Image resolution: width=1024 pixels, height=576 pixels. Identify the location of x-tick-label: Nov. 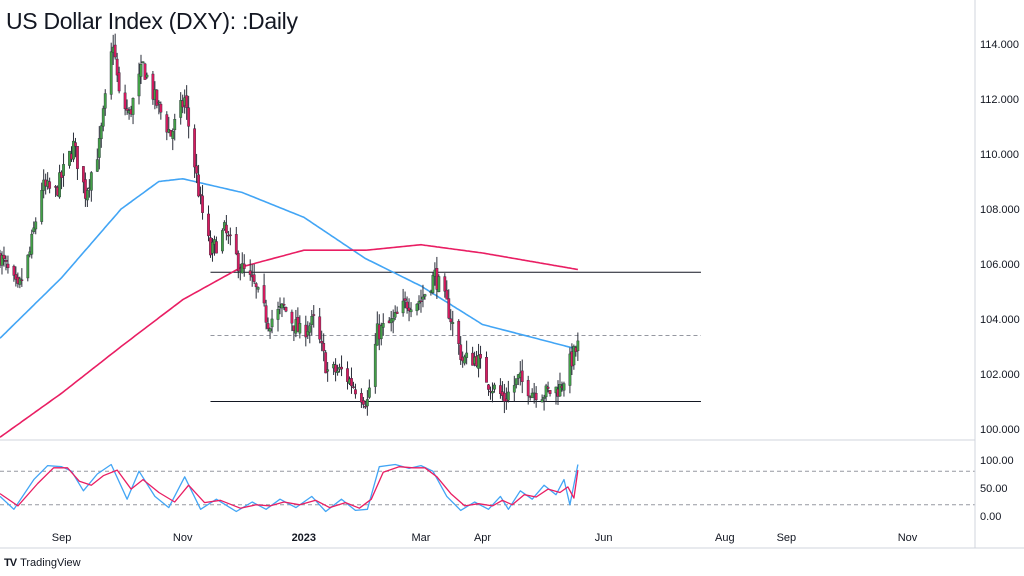
(908, 538).